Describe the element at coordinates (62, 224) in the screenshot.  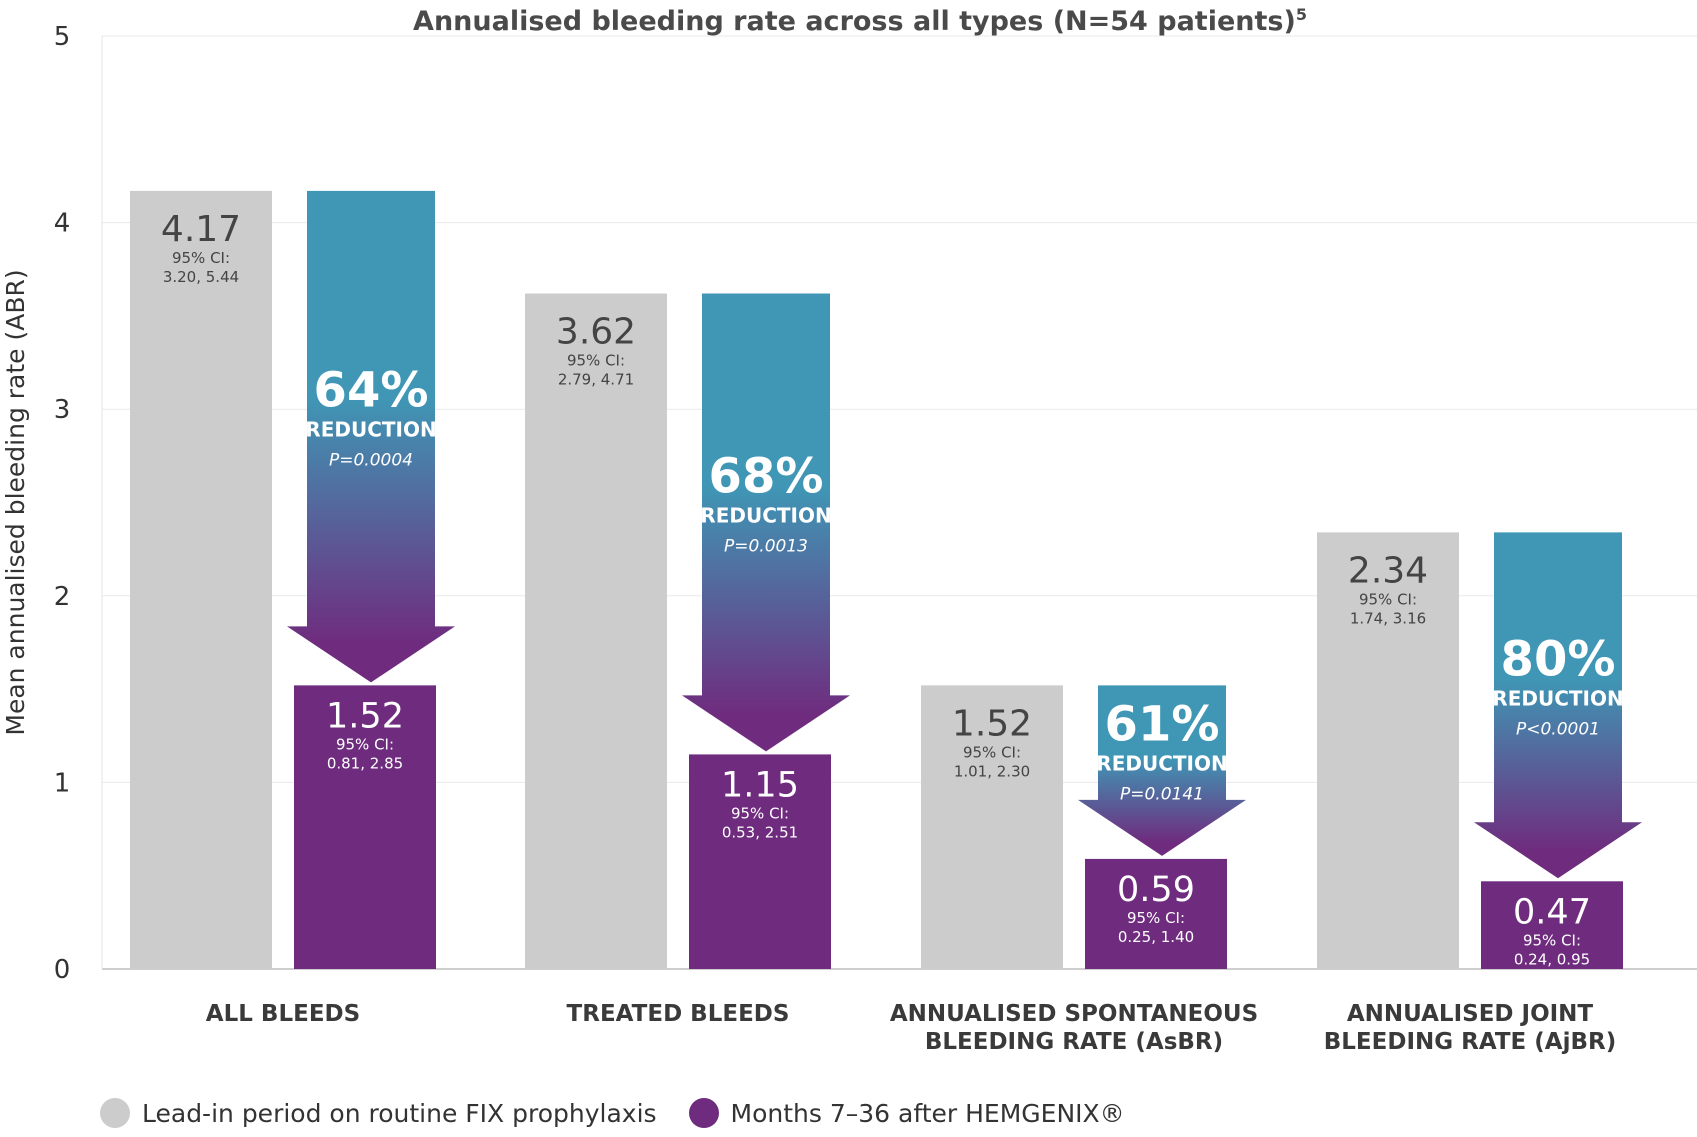
I see `y-tick-label-4: 4` at that location.